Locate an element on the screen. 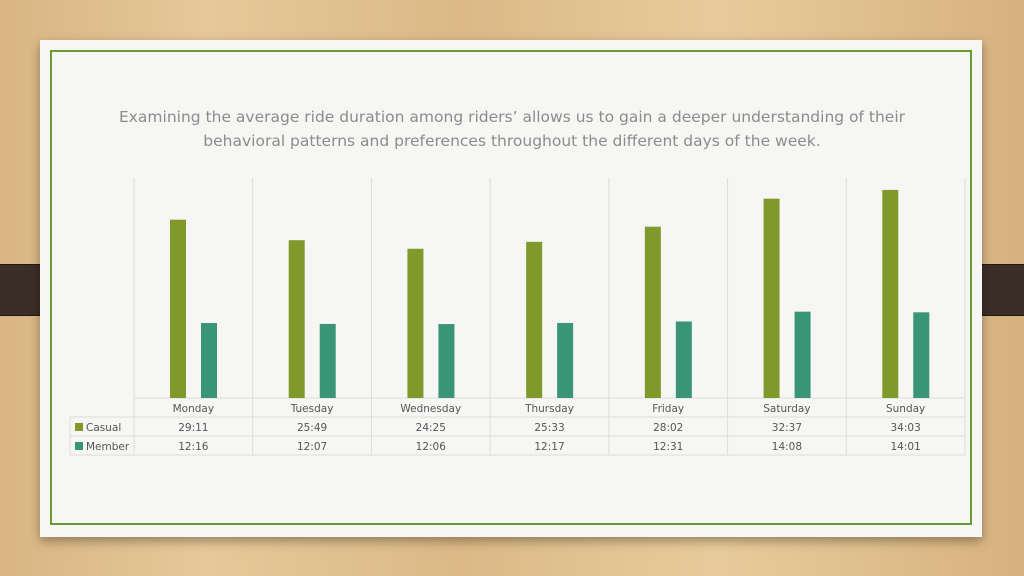 This screenshot has height=576, width=1024. legend-label-member: Member is located at coordinates (108, 447).